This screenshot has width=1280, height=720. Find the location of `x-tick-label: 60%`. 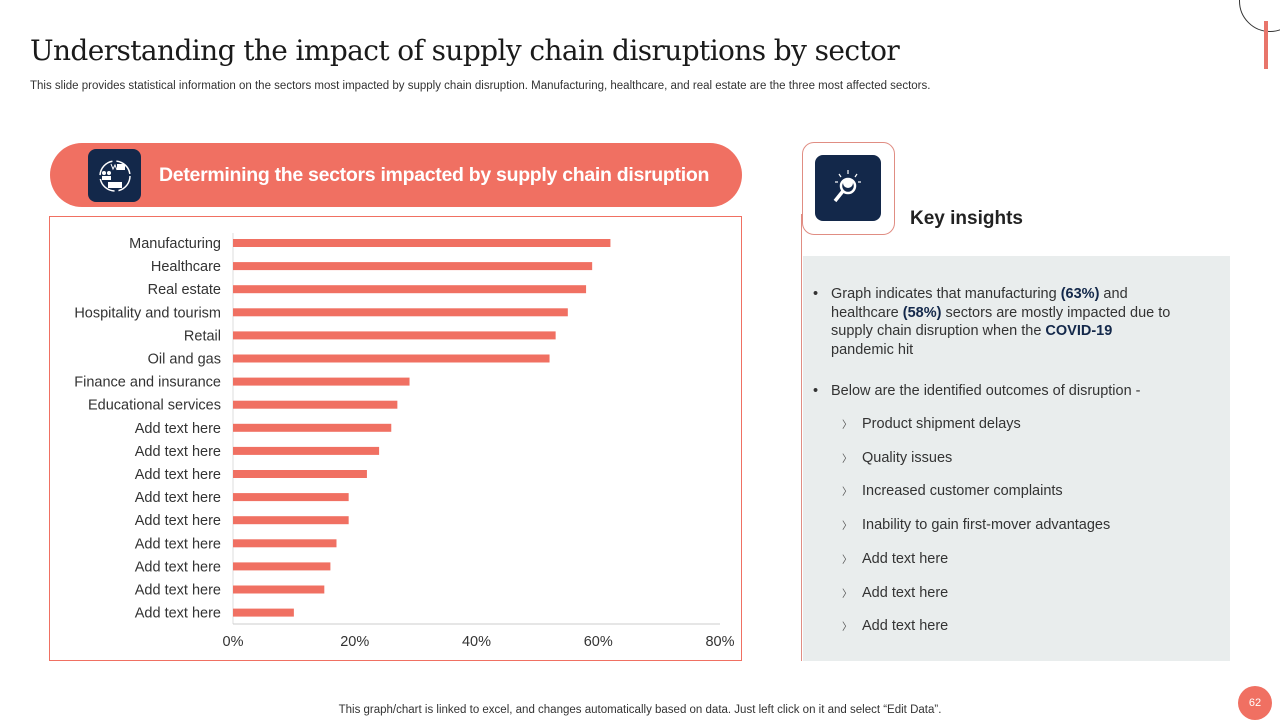

x-tick-label: 60% is located at coordinates (598, 642).